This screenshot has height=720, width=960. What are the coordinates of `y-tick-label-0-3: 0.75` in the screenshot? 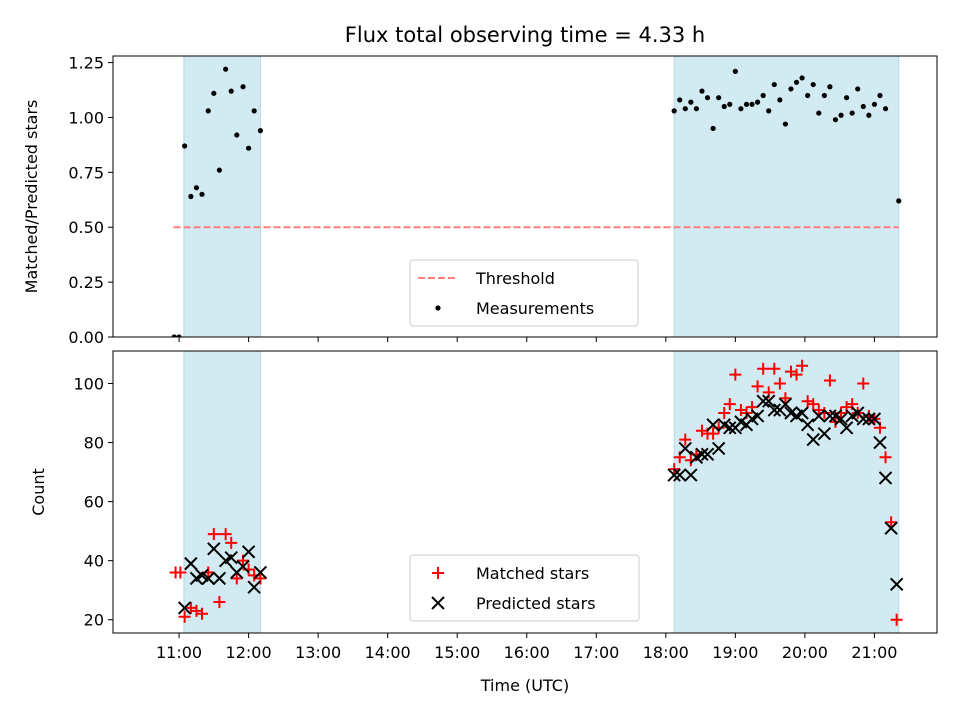 It's located at (86, 172).